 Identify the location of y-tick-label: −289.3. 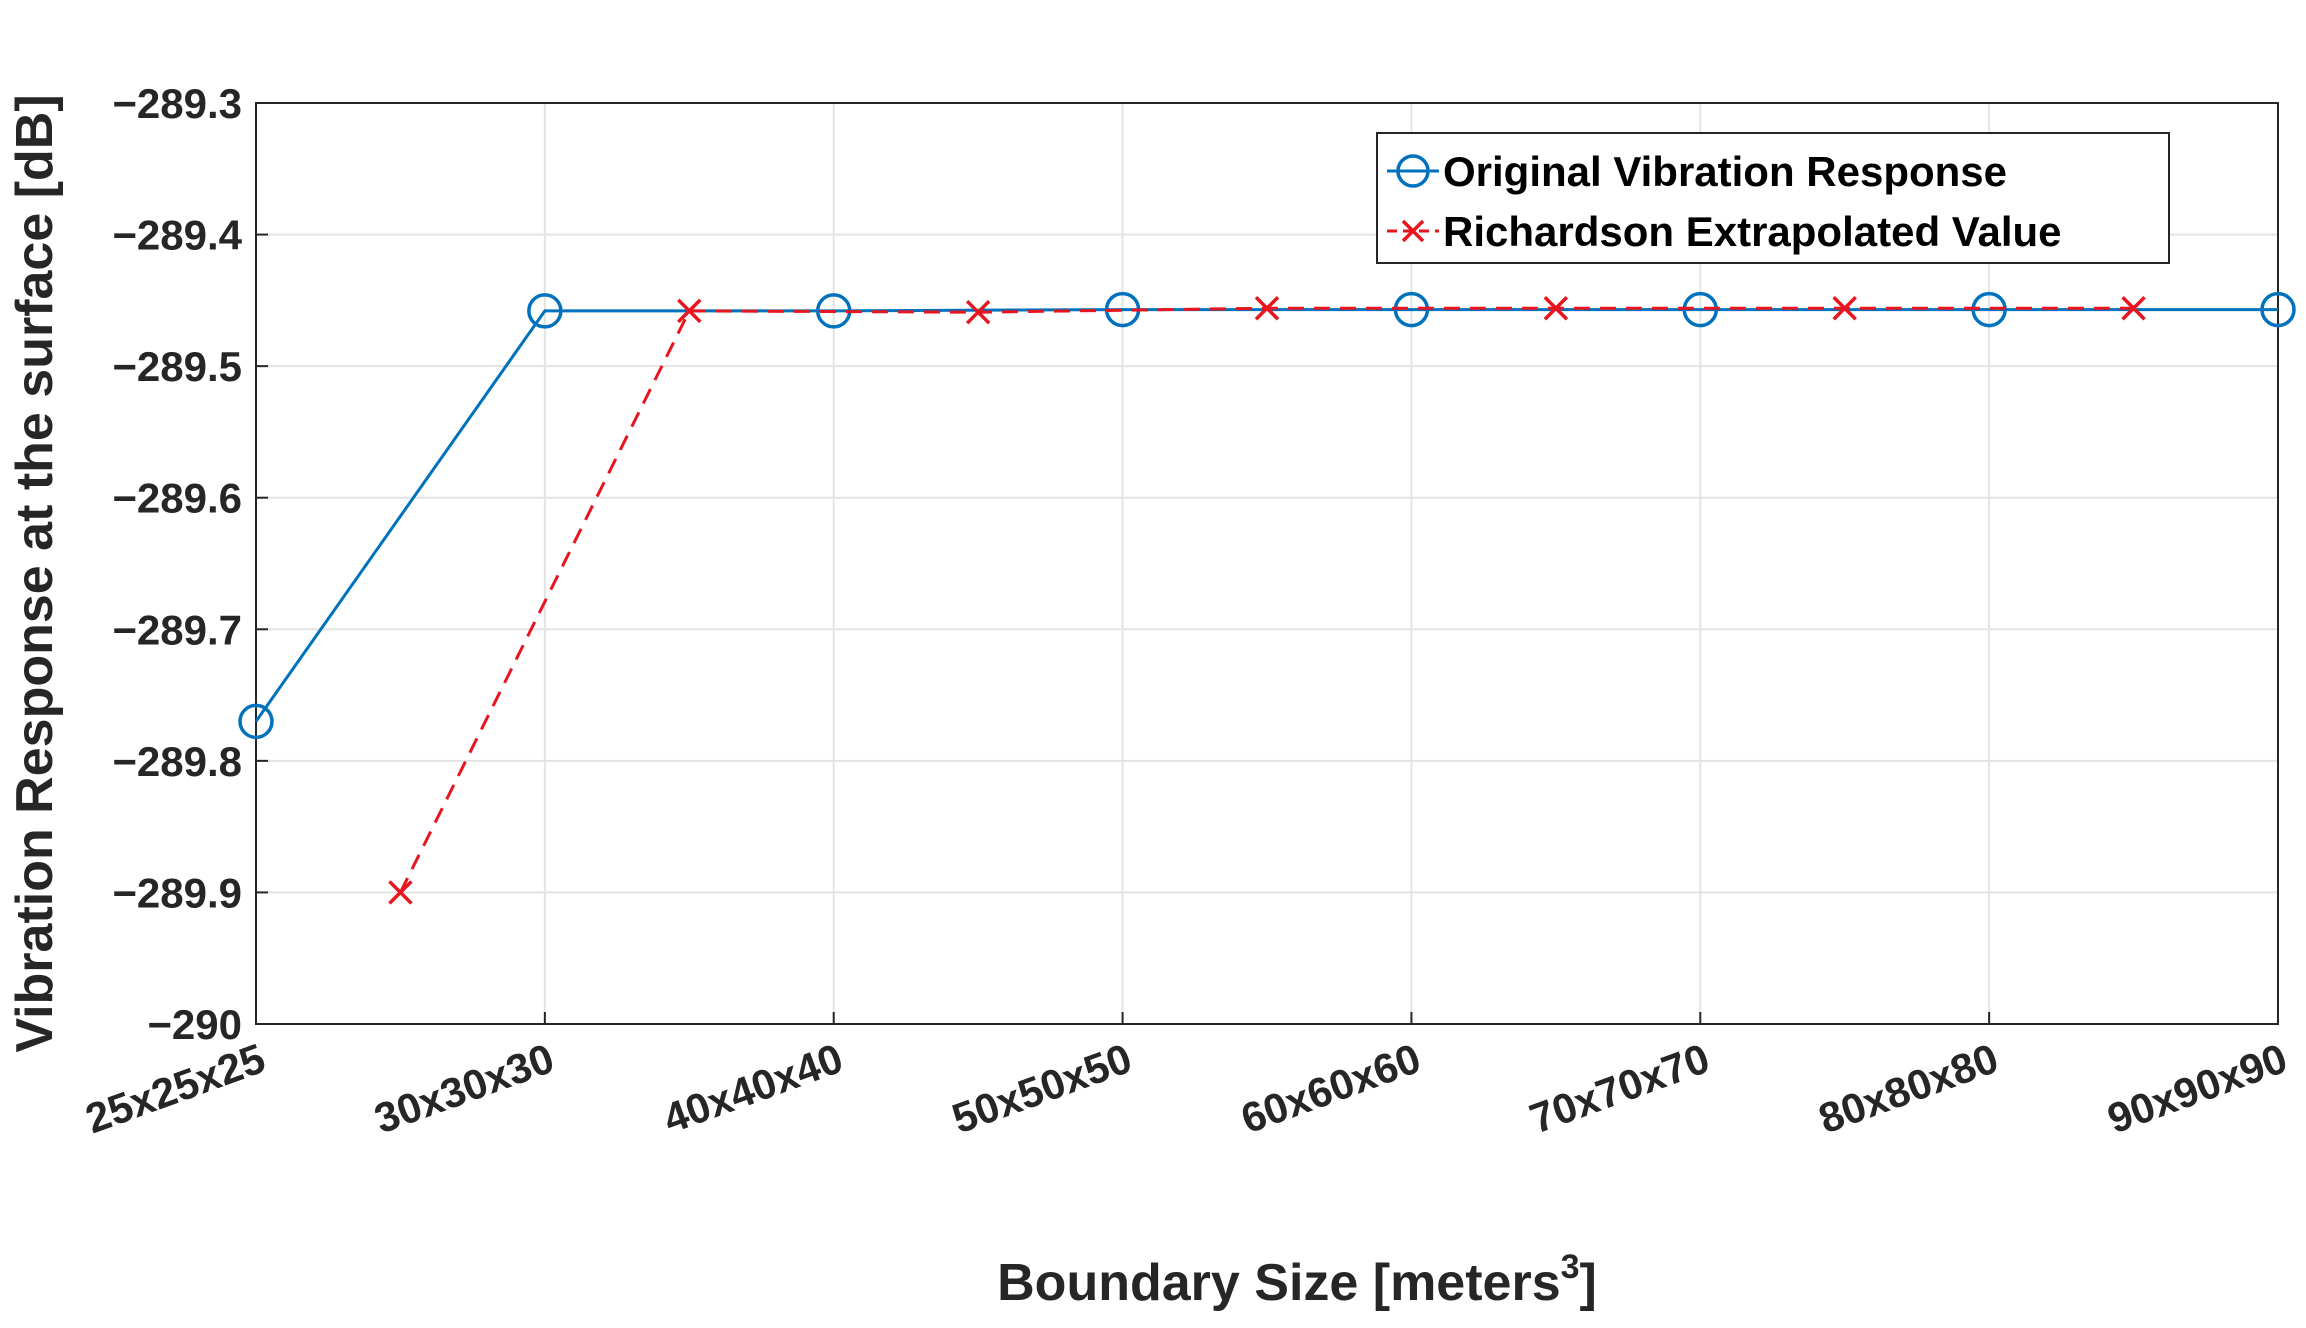
(177, 103).